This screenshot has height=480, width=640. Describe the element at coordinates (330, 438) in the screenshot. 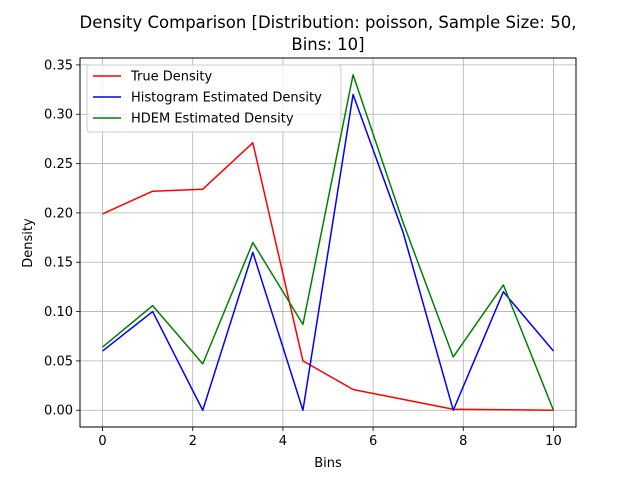

I see `x-axis-ticks: 0 2 4 6 8 10` at that location.